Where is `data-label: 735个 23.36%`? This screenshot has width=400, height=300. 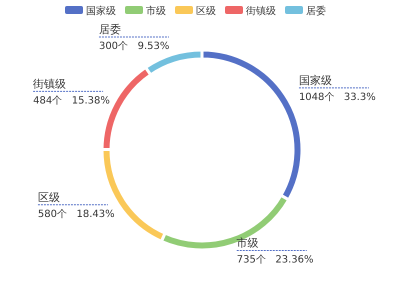 data-label: 735个 23.36% is located at coordinates (275, 259).